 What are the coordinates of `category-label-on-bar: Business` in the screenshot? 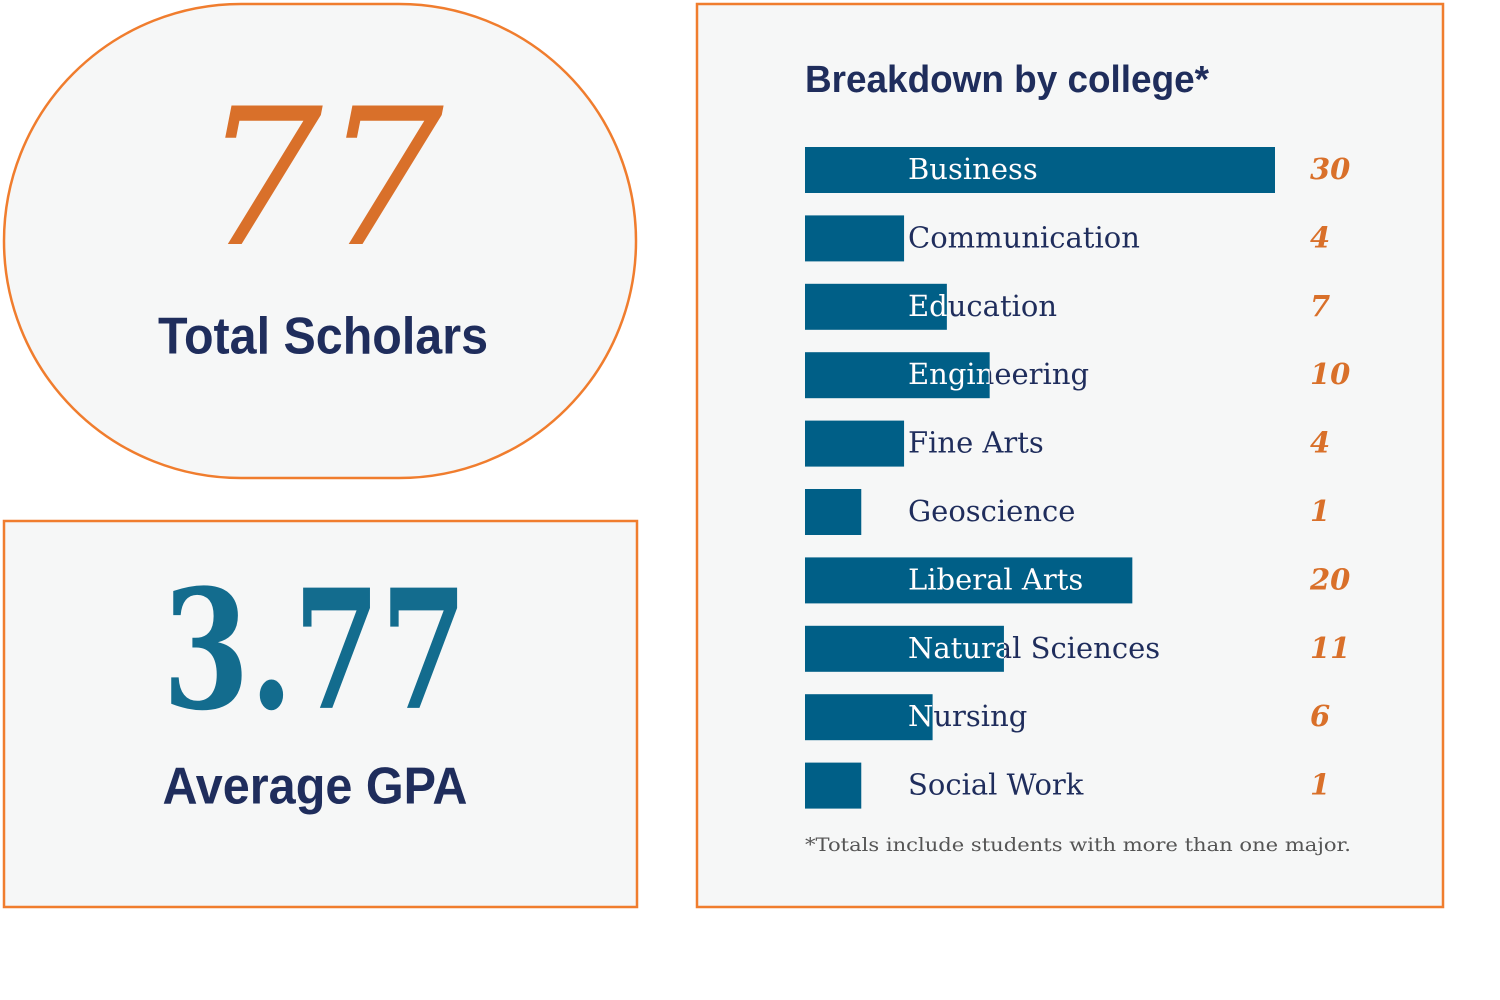 It's located at (973, 169).